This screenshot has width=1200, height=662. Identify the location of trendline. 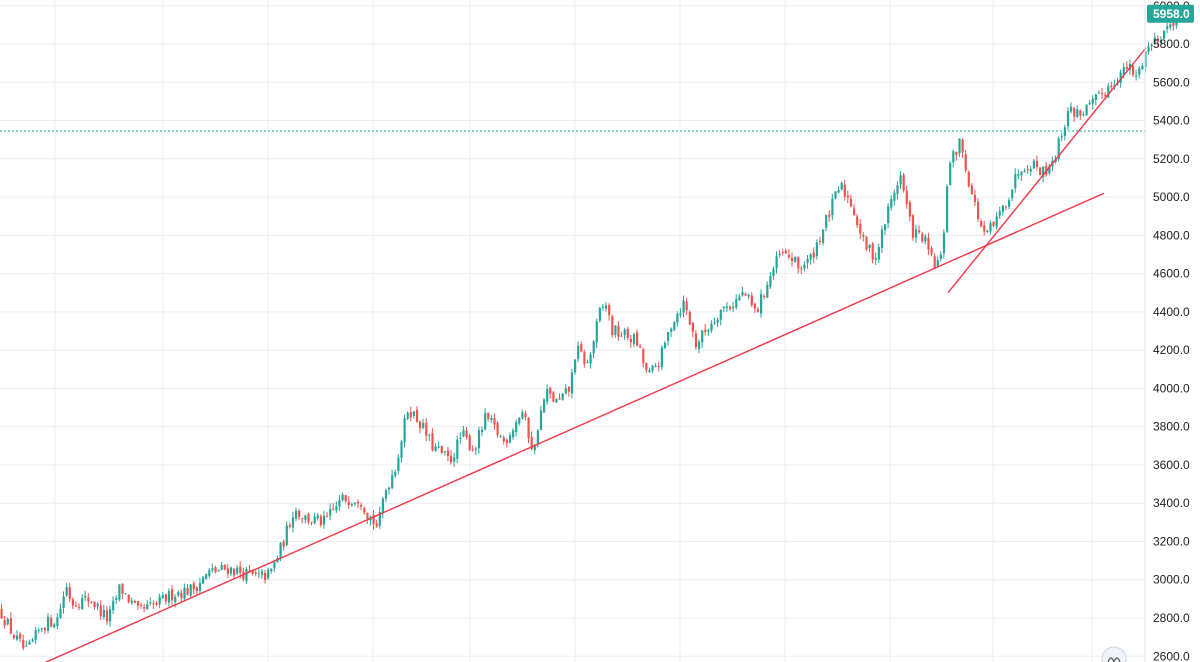
(1047, 170).